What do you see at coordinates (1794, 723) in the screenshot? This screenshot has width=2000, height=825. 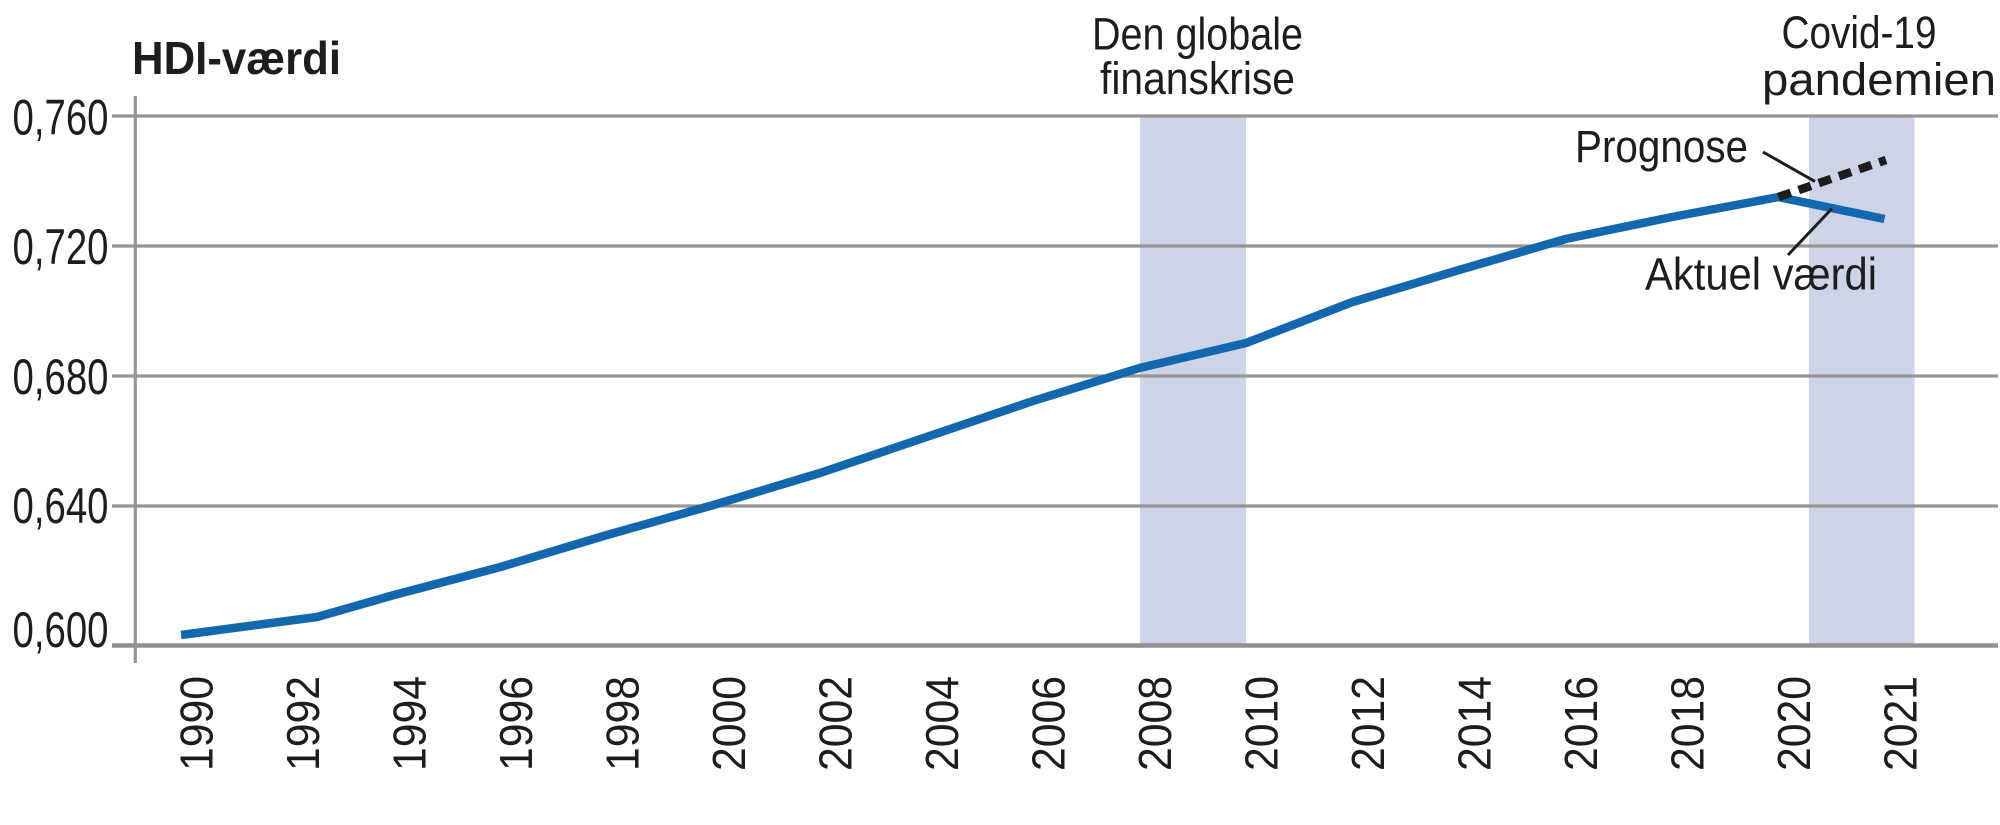 I see `svg-text: 2020` at bounding box center [1794, 723].